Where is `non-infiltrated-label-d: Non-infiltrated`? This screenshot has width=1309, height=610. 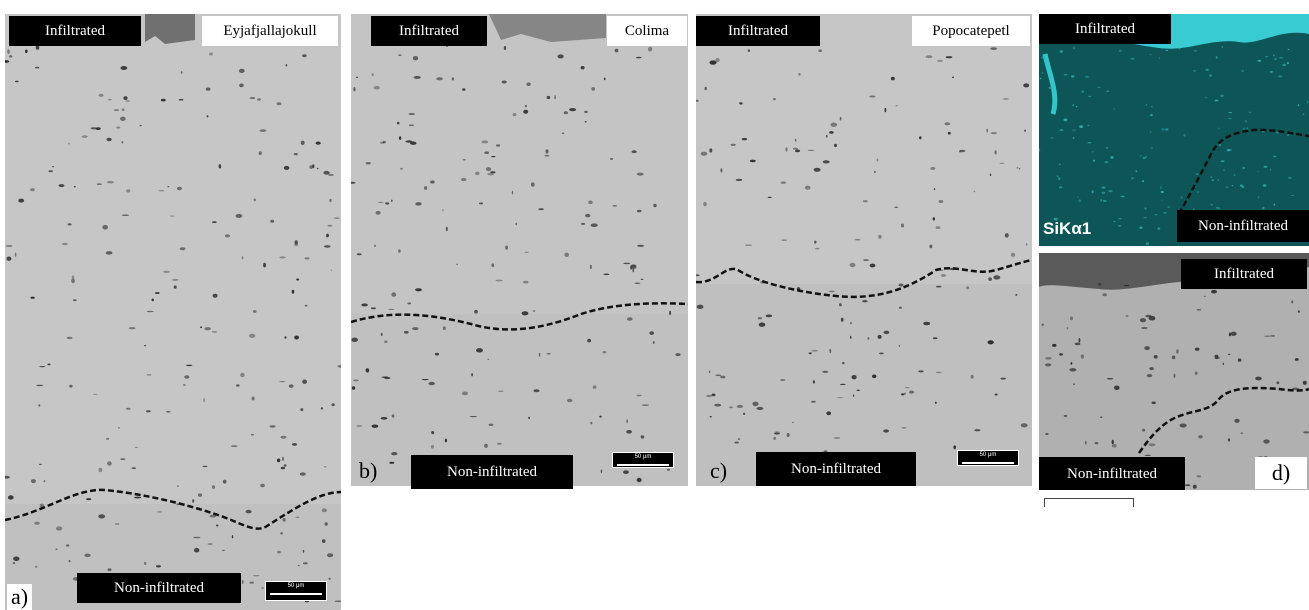
non-infiltrated-label-d: Non-infiltrated is located at coordinates (1112, 473).